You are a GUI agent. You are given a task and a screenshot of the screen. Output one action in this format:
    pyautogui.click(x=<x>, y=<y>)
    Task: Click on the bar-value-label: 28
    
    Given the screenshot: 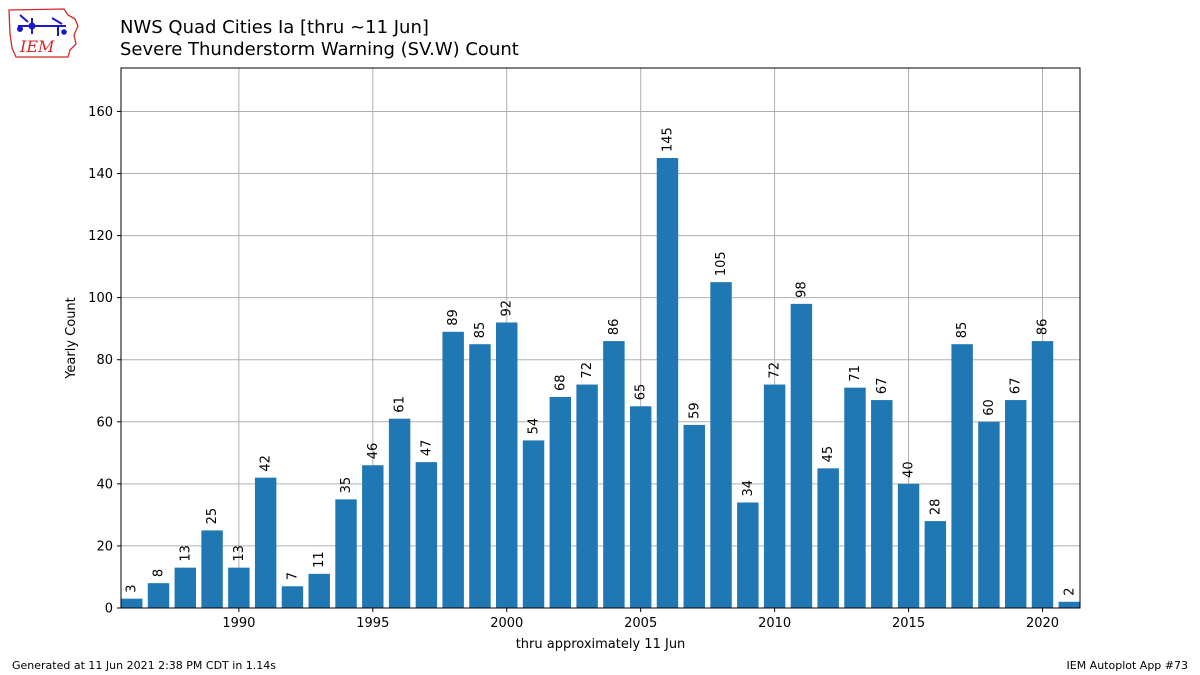 What is the action you would take?
    pyautogui.click(x=935, y=507)
    